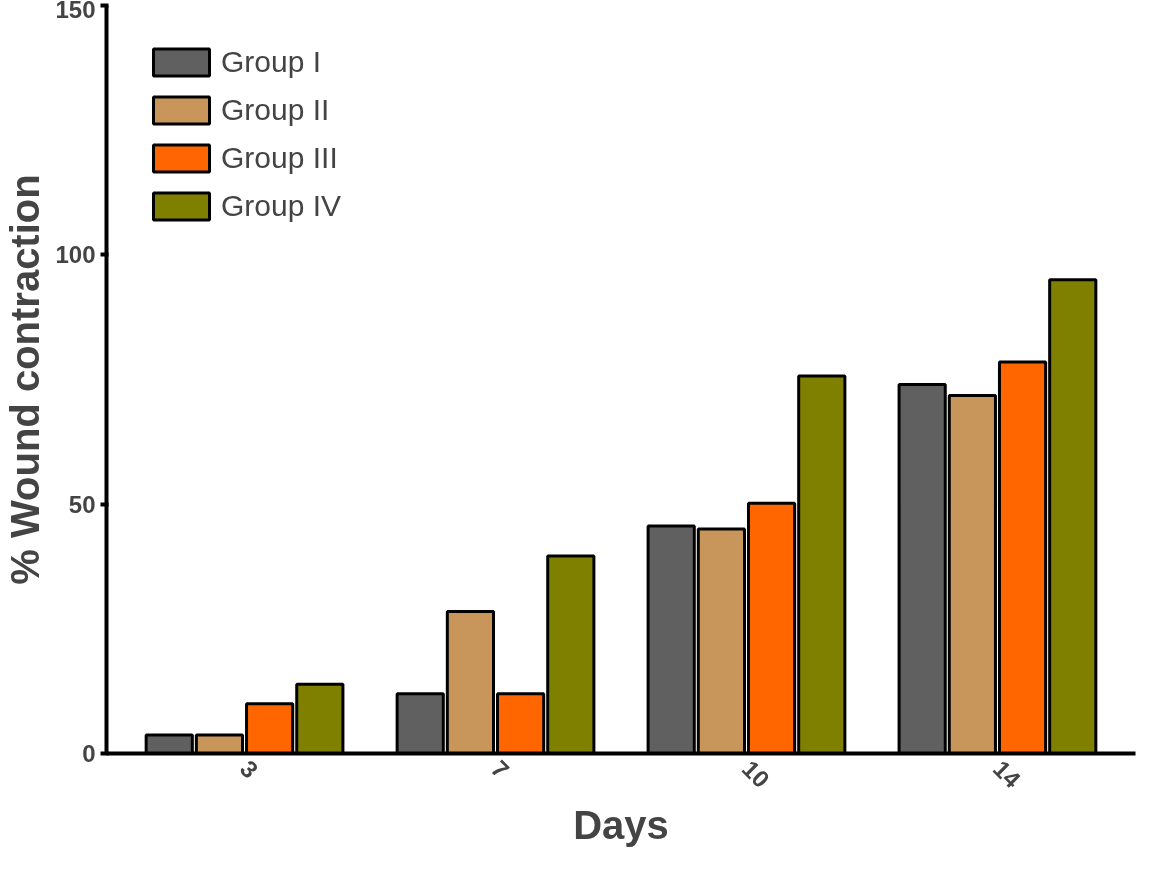 This screenshot has height=871, width=1162. Describe the element at coordinates (275, 110) in the screenshot. I see `legend-label: Group II` at that location.